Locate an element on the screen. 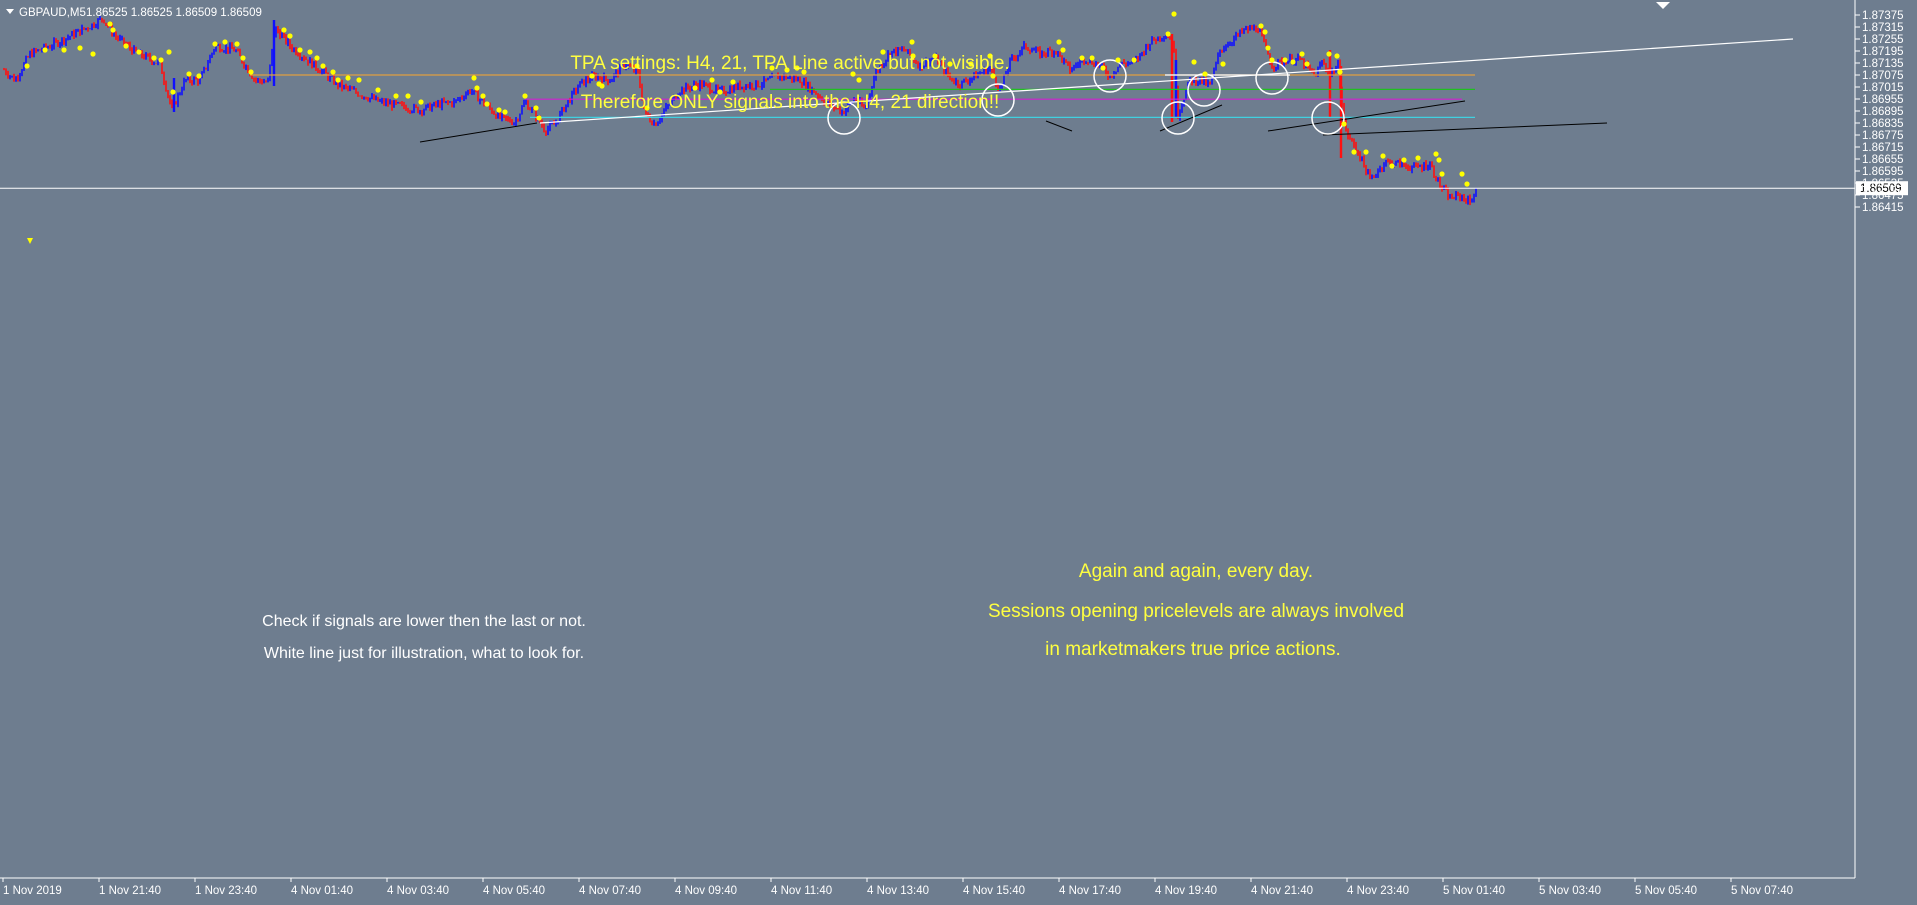 The image size is (1917, 905). price-tick-label: 1.86595 is located at coordinates (1883, 172).